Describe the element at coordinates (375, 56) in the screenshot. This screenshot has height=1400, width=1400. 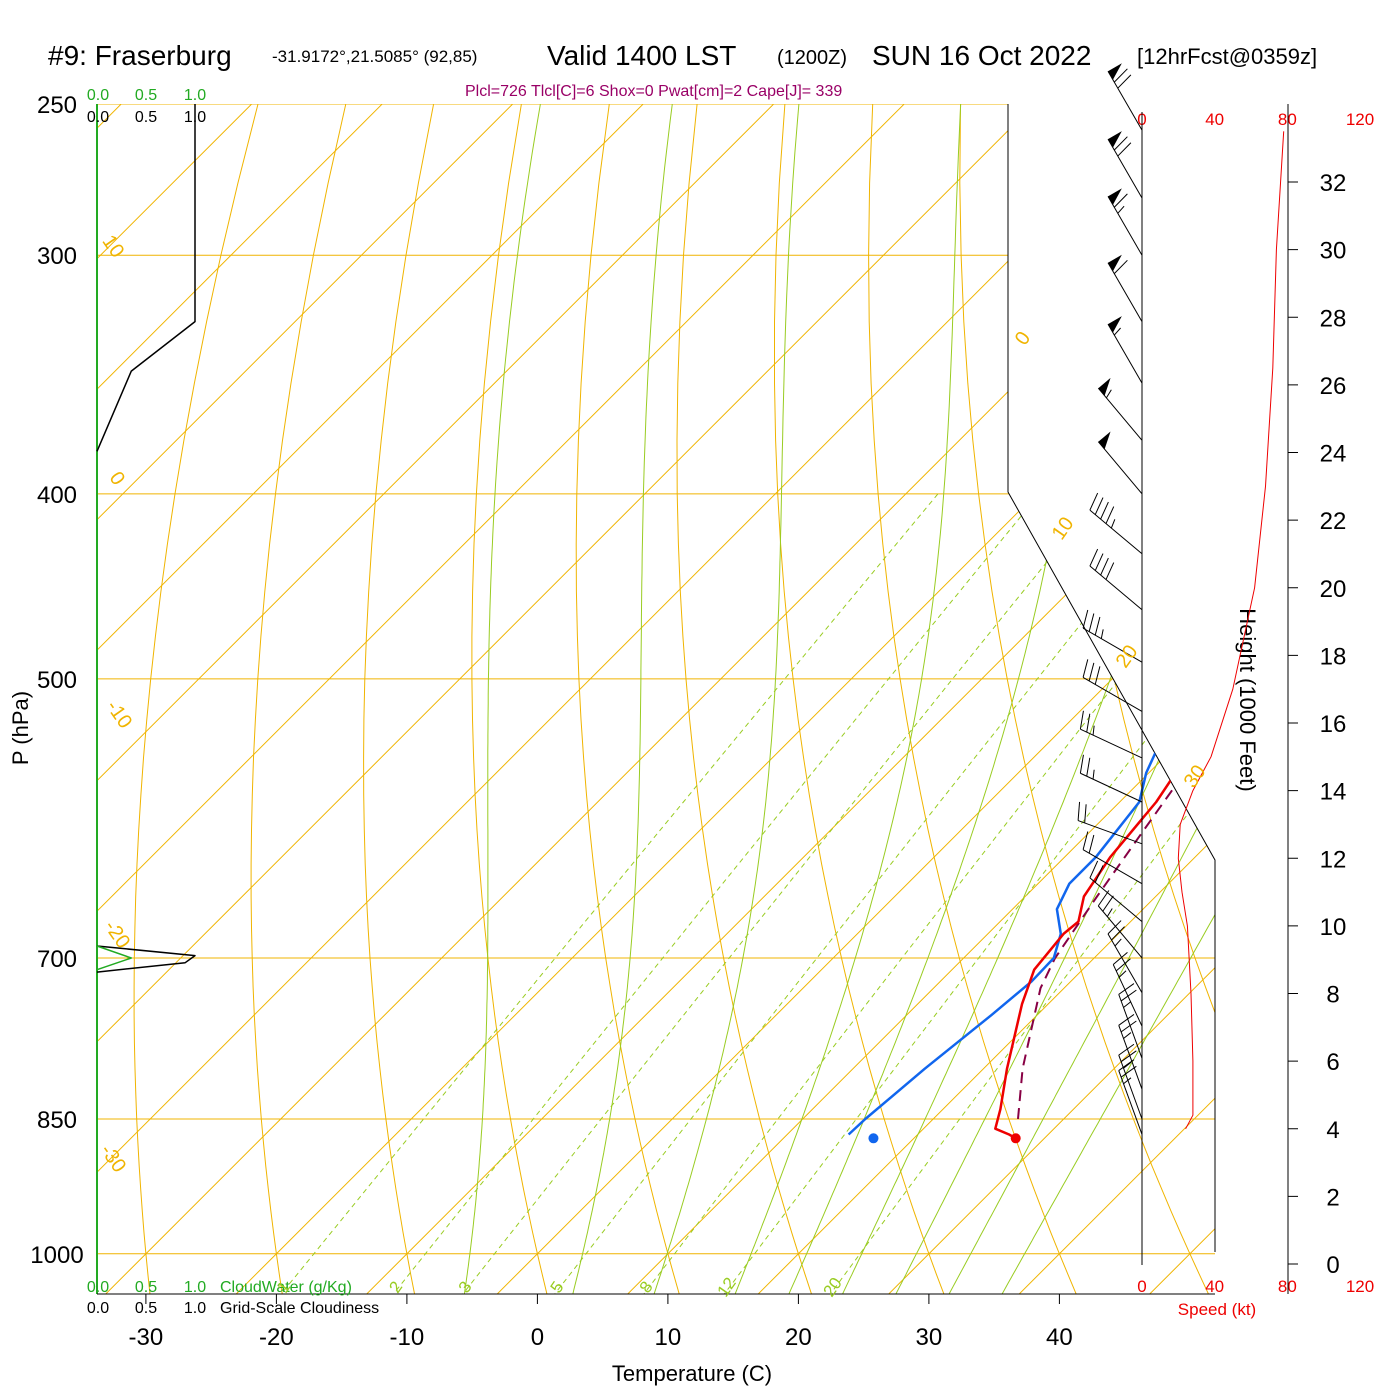
I see `station-coordinates: -31.9172°,21.5085° (92,85)` at that location.